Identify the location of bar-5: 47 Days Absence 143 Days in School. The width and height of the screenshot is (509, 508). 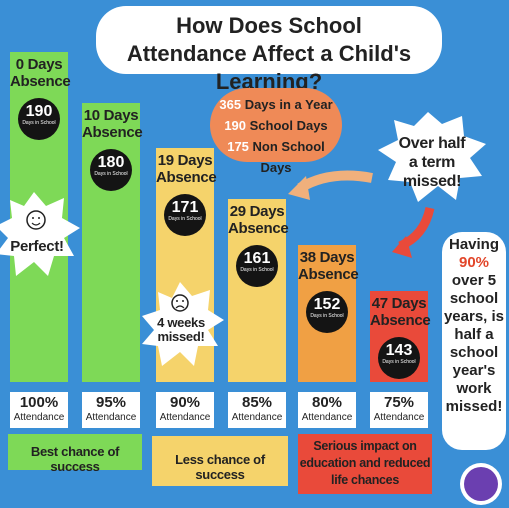
(400, 336).